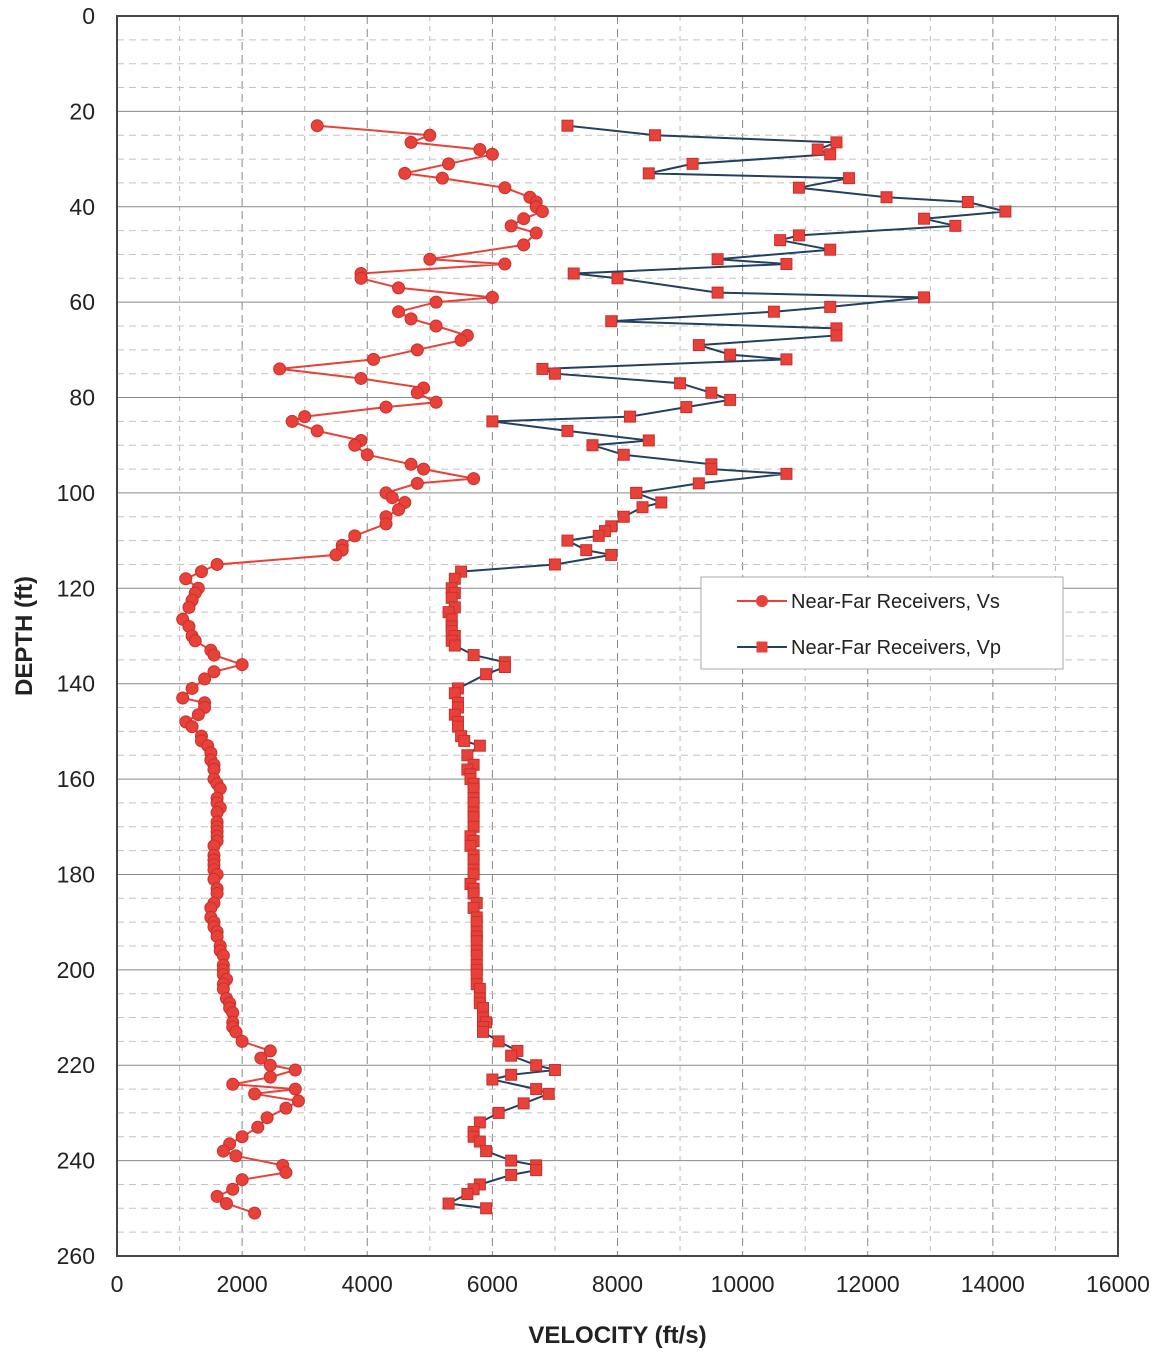 The height and width of the screenshot is (1357, 1166). I want to click on x-tick-label: 14000, so click(993, 1284).